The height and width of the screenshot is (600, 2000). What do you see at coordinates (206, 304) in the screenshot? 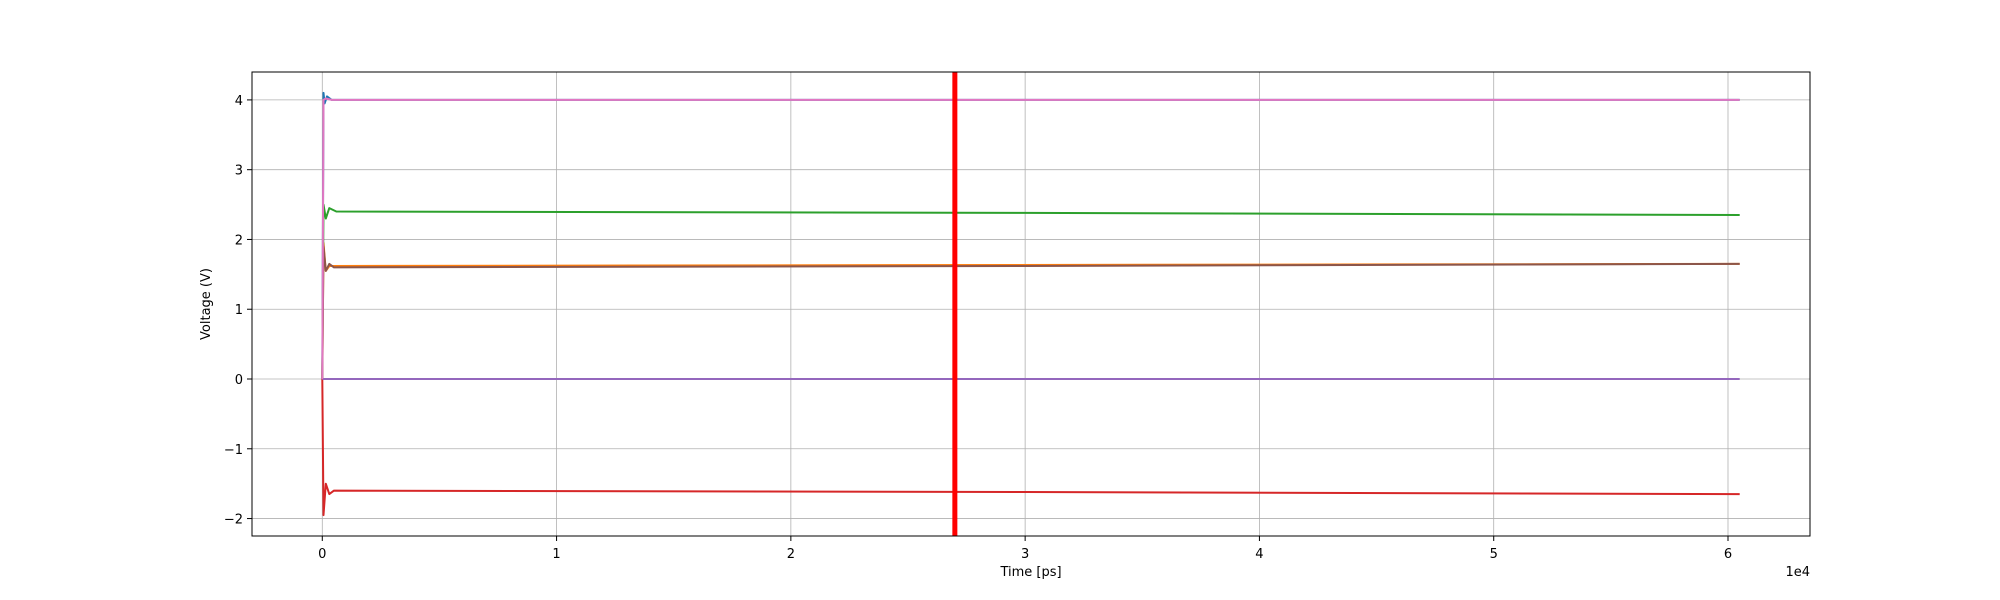
I see `y-axis-label: Voltage (V)` at bounding box center [206, 304].